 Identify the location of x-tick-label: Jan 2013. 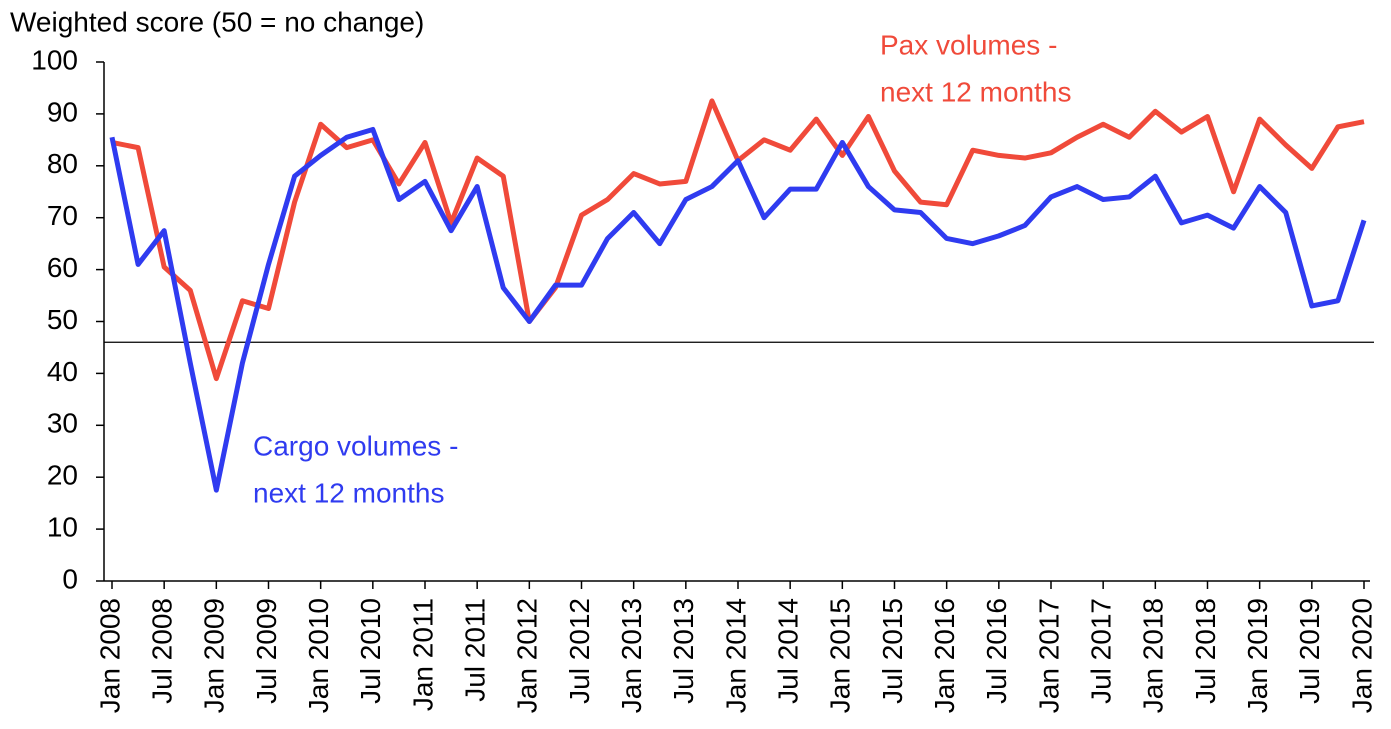
(631, 655).